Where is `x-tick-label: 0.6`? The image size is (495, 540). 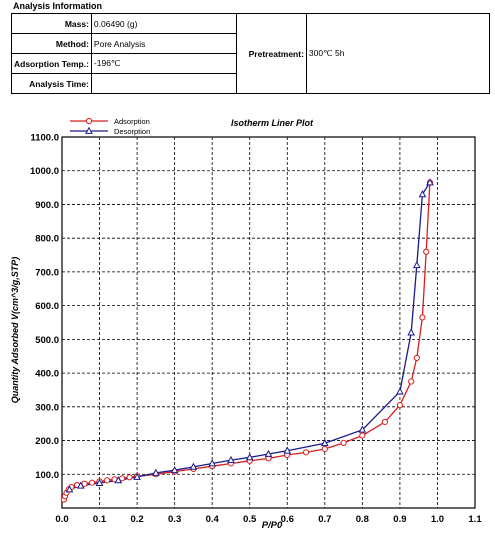
x-tick-label: 0.6 is located at coordinates (287, 519).